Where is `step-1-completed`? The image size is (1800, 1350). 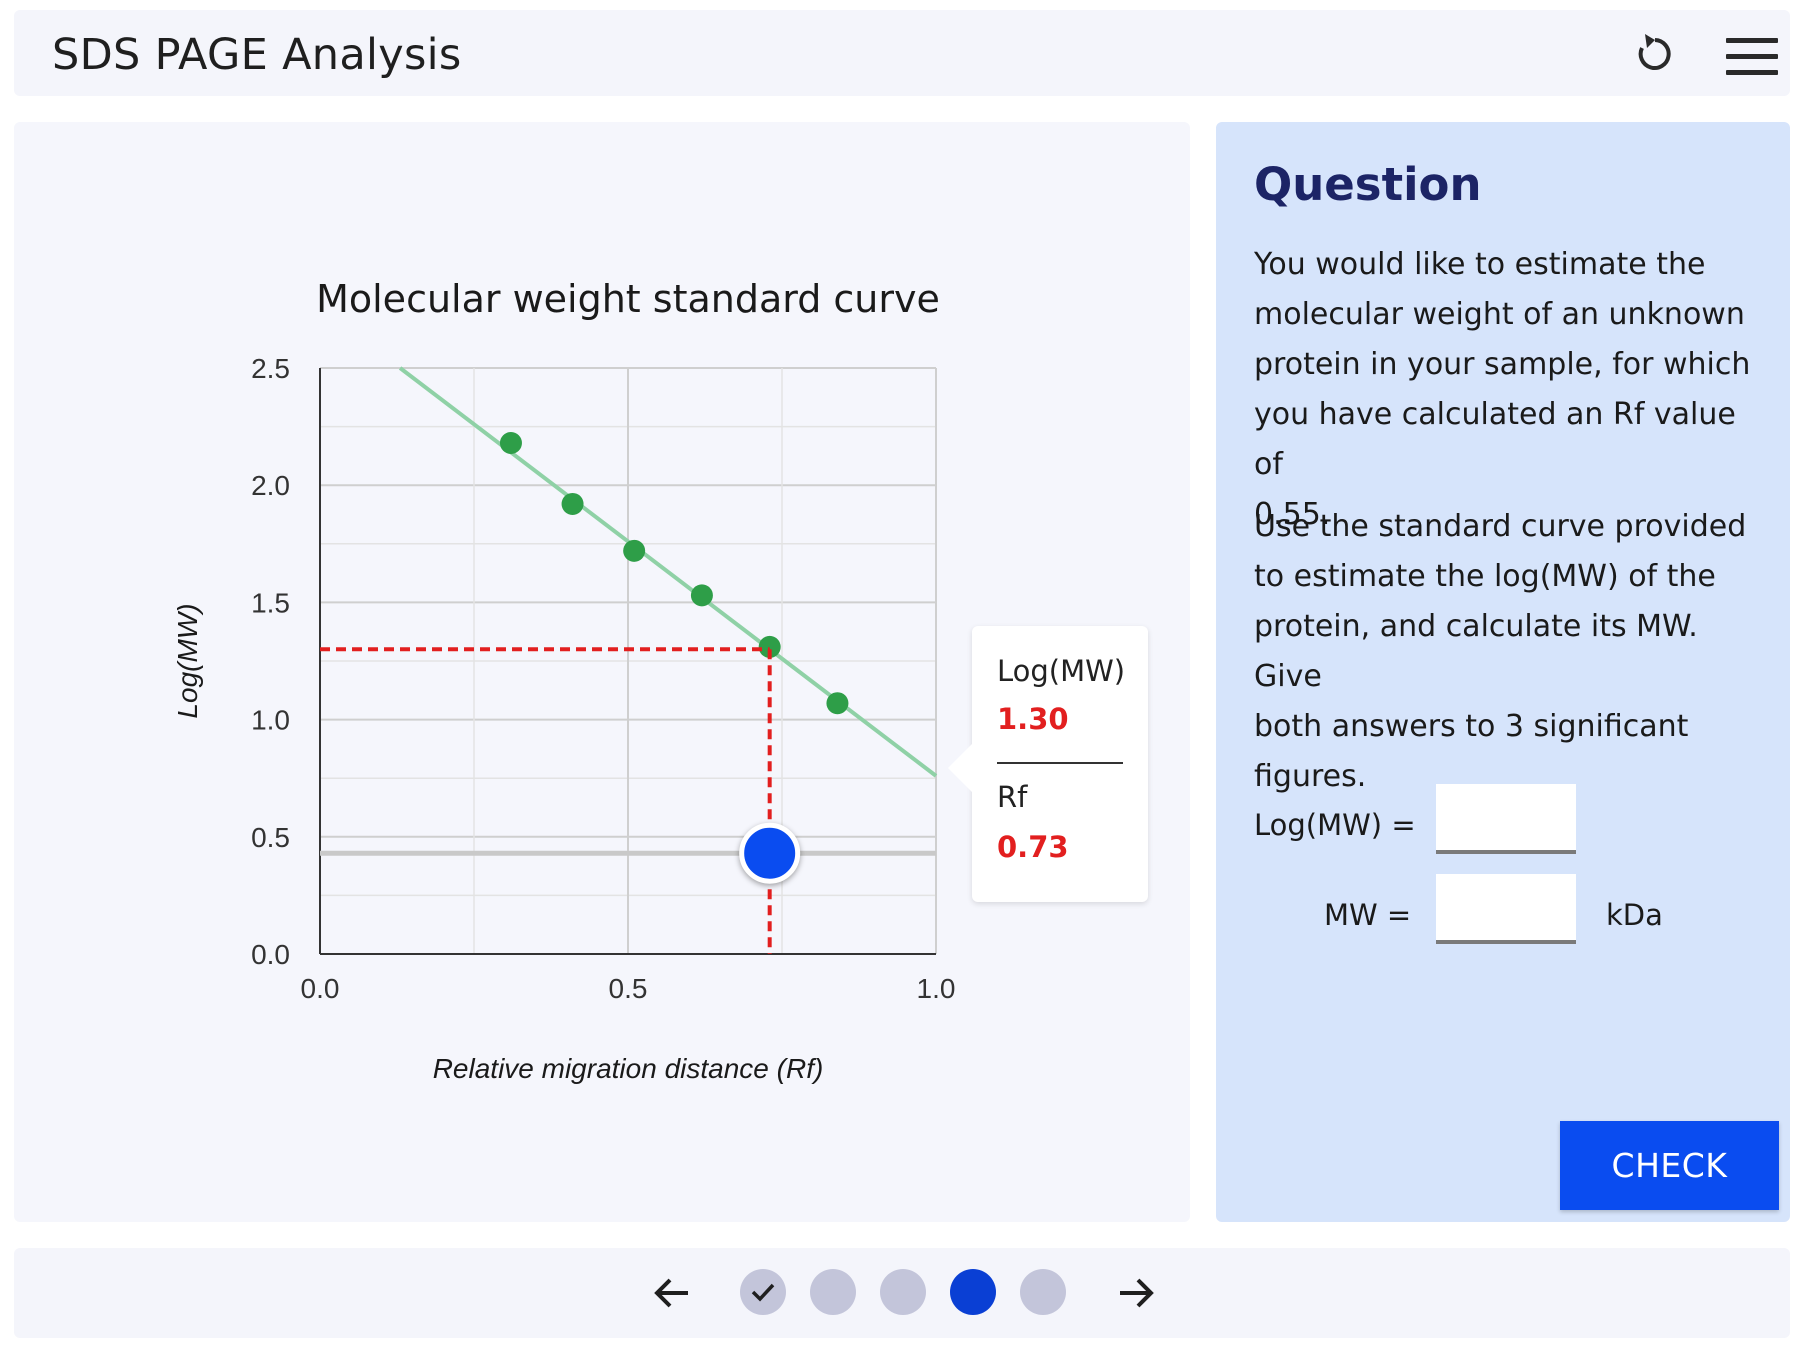
step-1-completed is located at coordinates (763, 1292).